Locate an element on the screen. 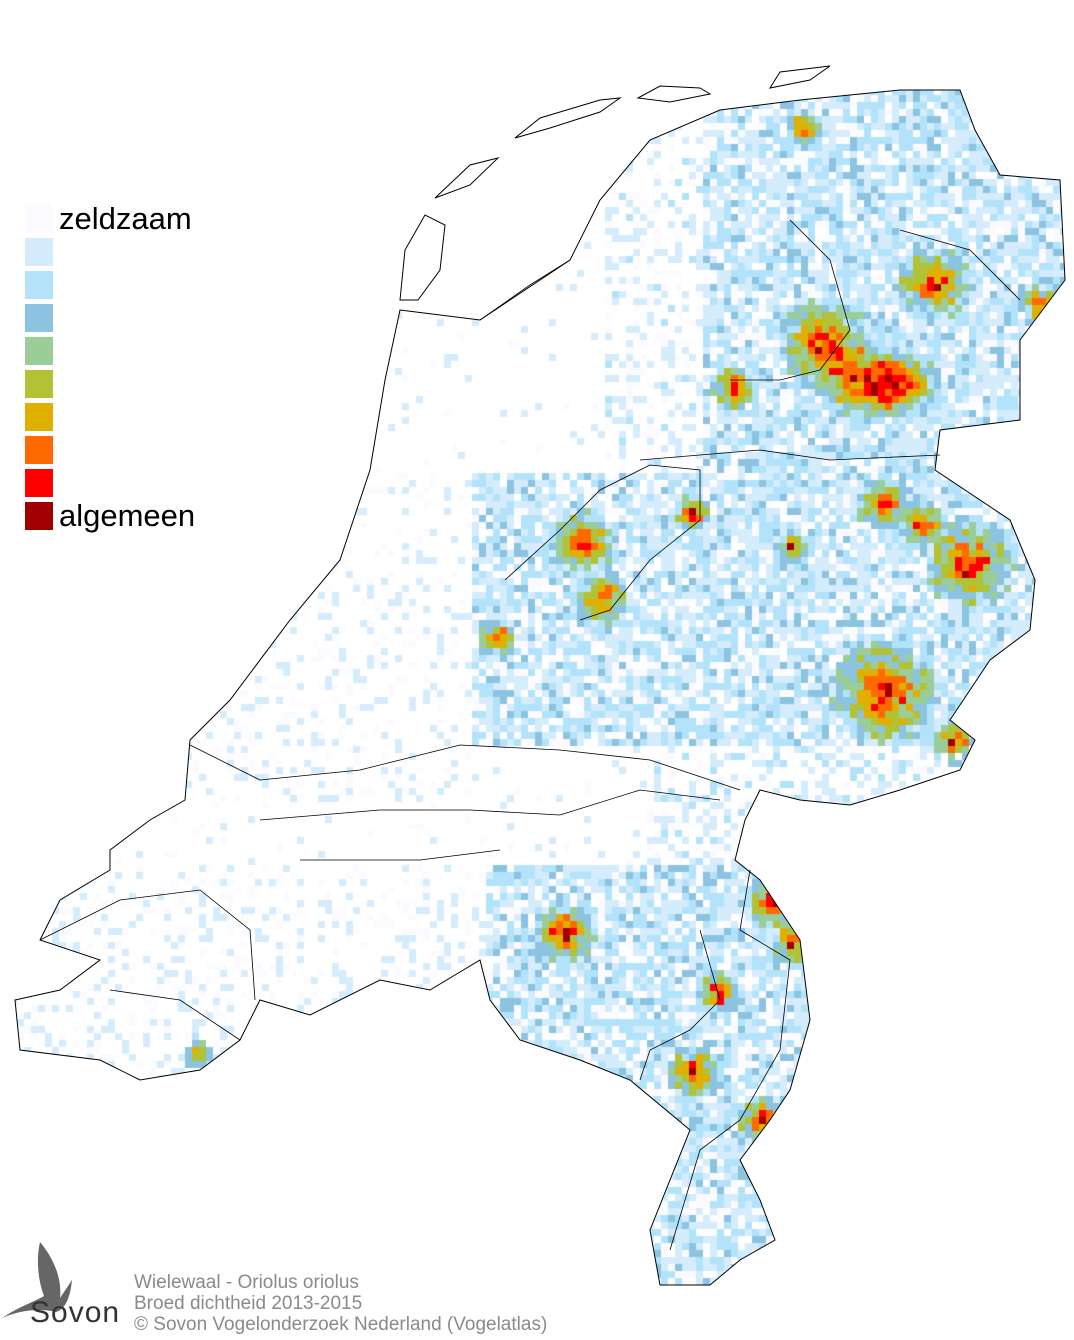  north-borders is located at coordinates (830, 340).